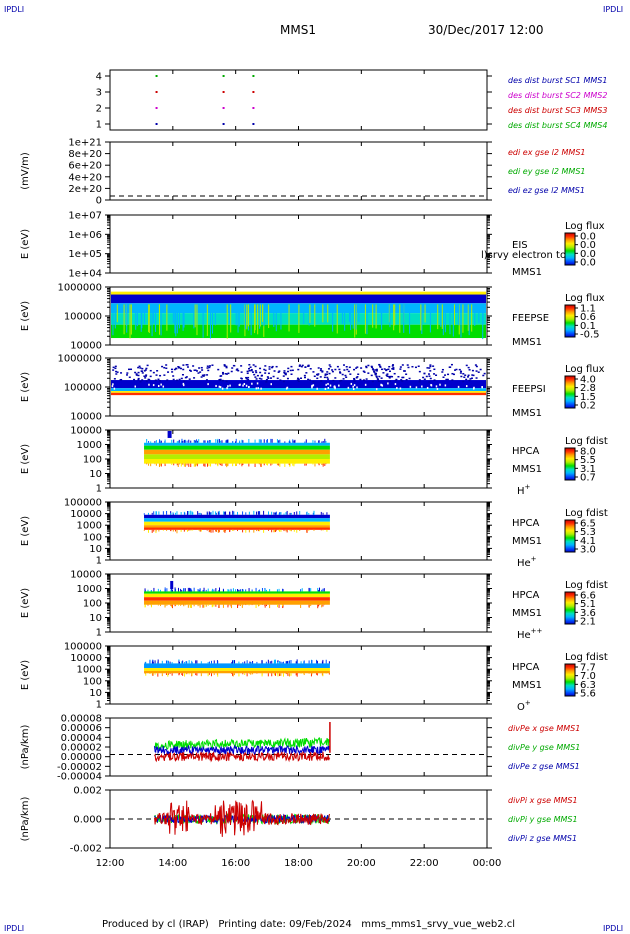  I want to click on colorbar-tick-label: 7.0, so click(588, 676).